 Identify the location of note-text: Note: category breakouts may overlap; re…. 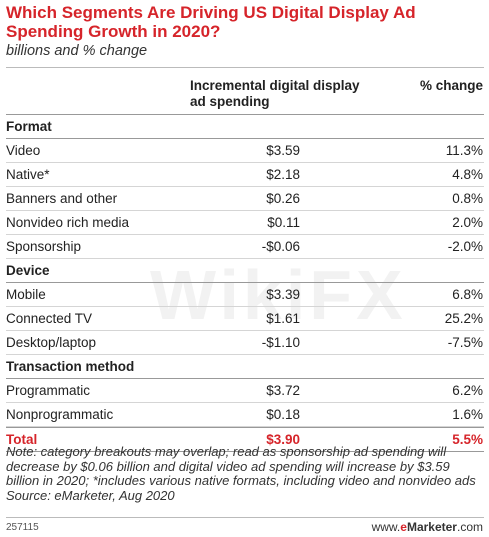
(241, 466).